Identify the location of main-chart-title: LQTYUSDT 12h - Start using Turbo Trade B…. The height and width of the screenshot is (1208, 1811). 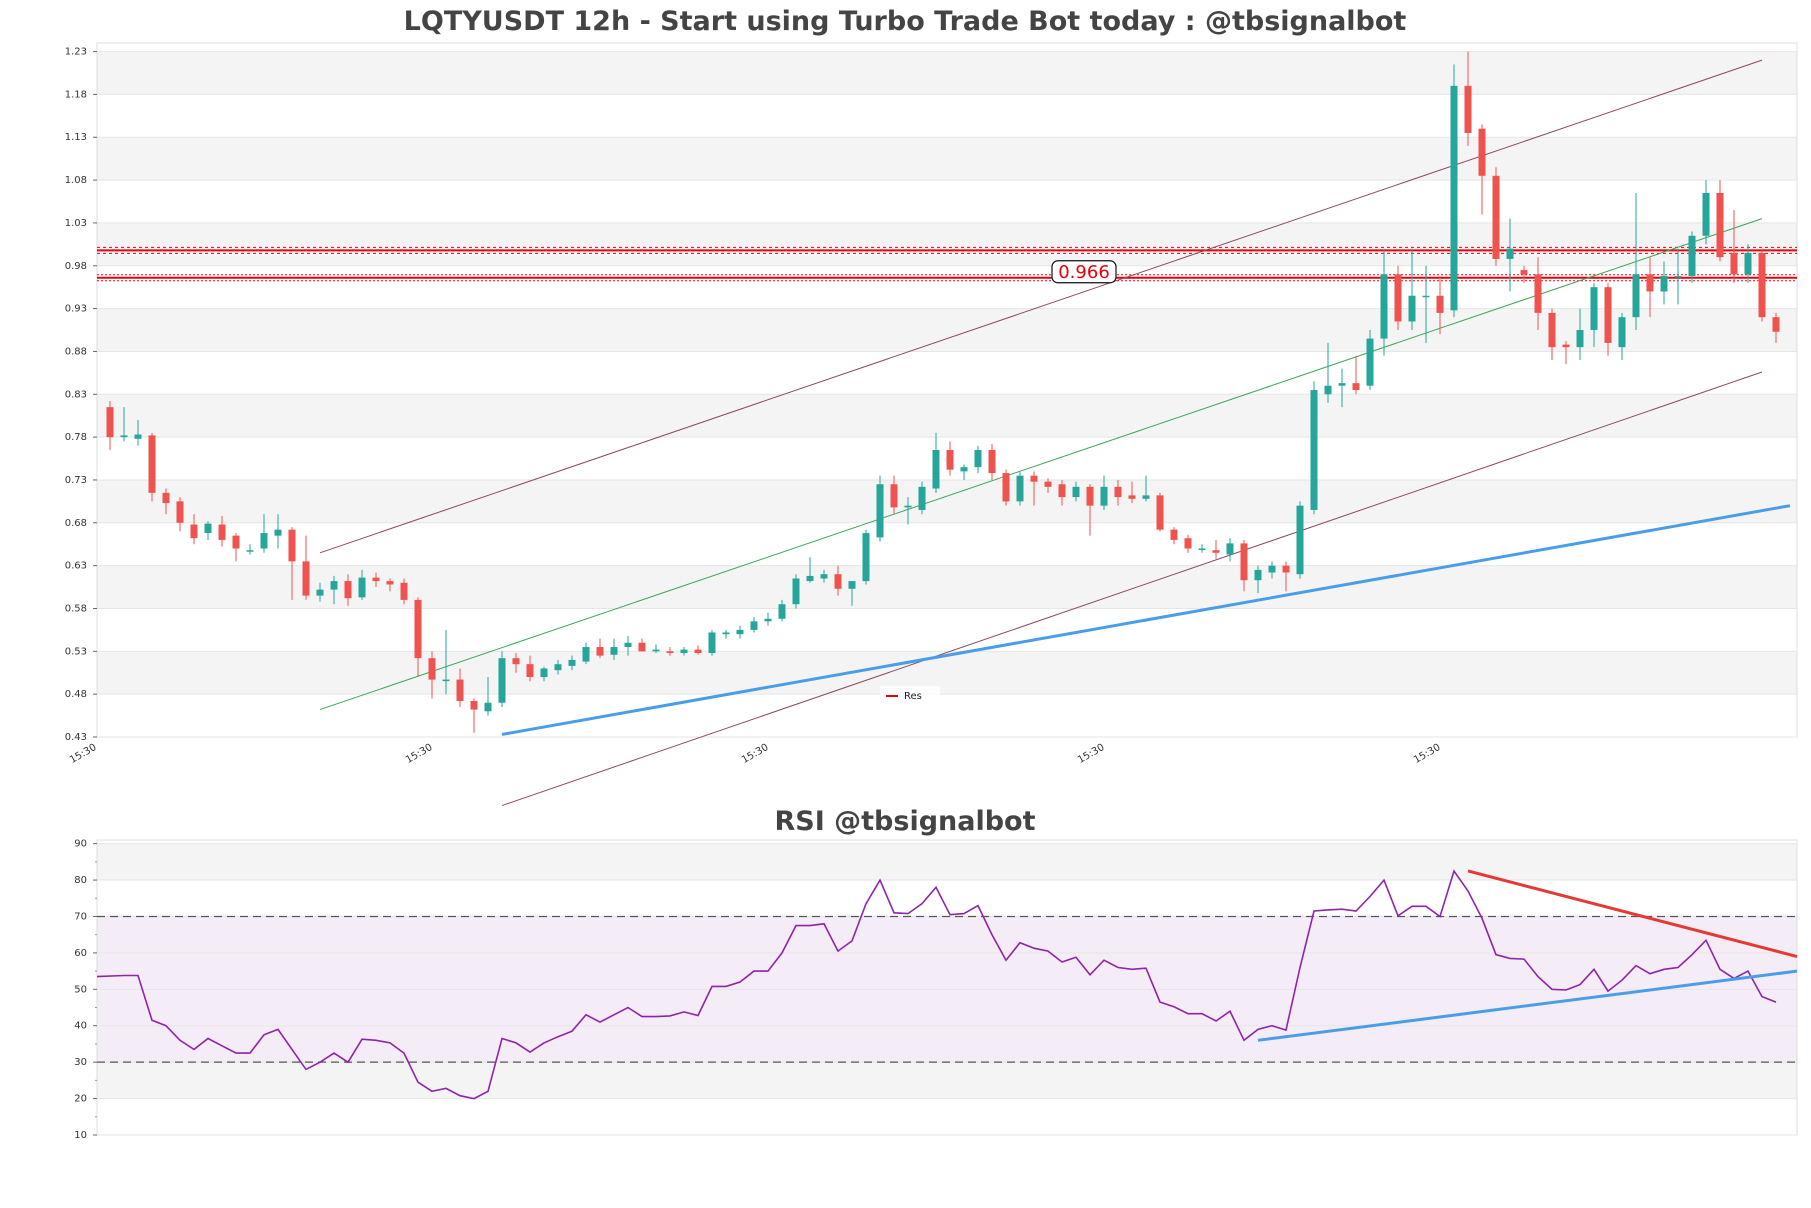
(905, 21).